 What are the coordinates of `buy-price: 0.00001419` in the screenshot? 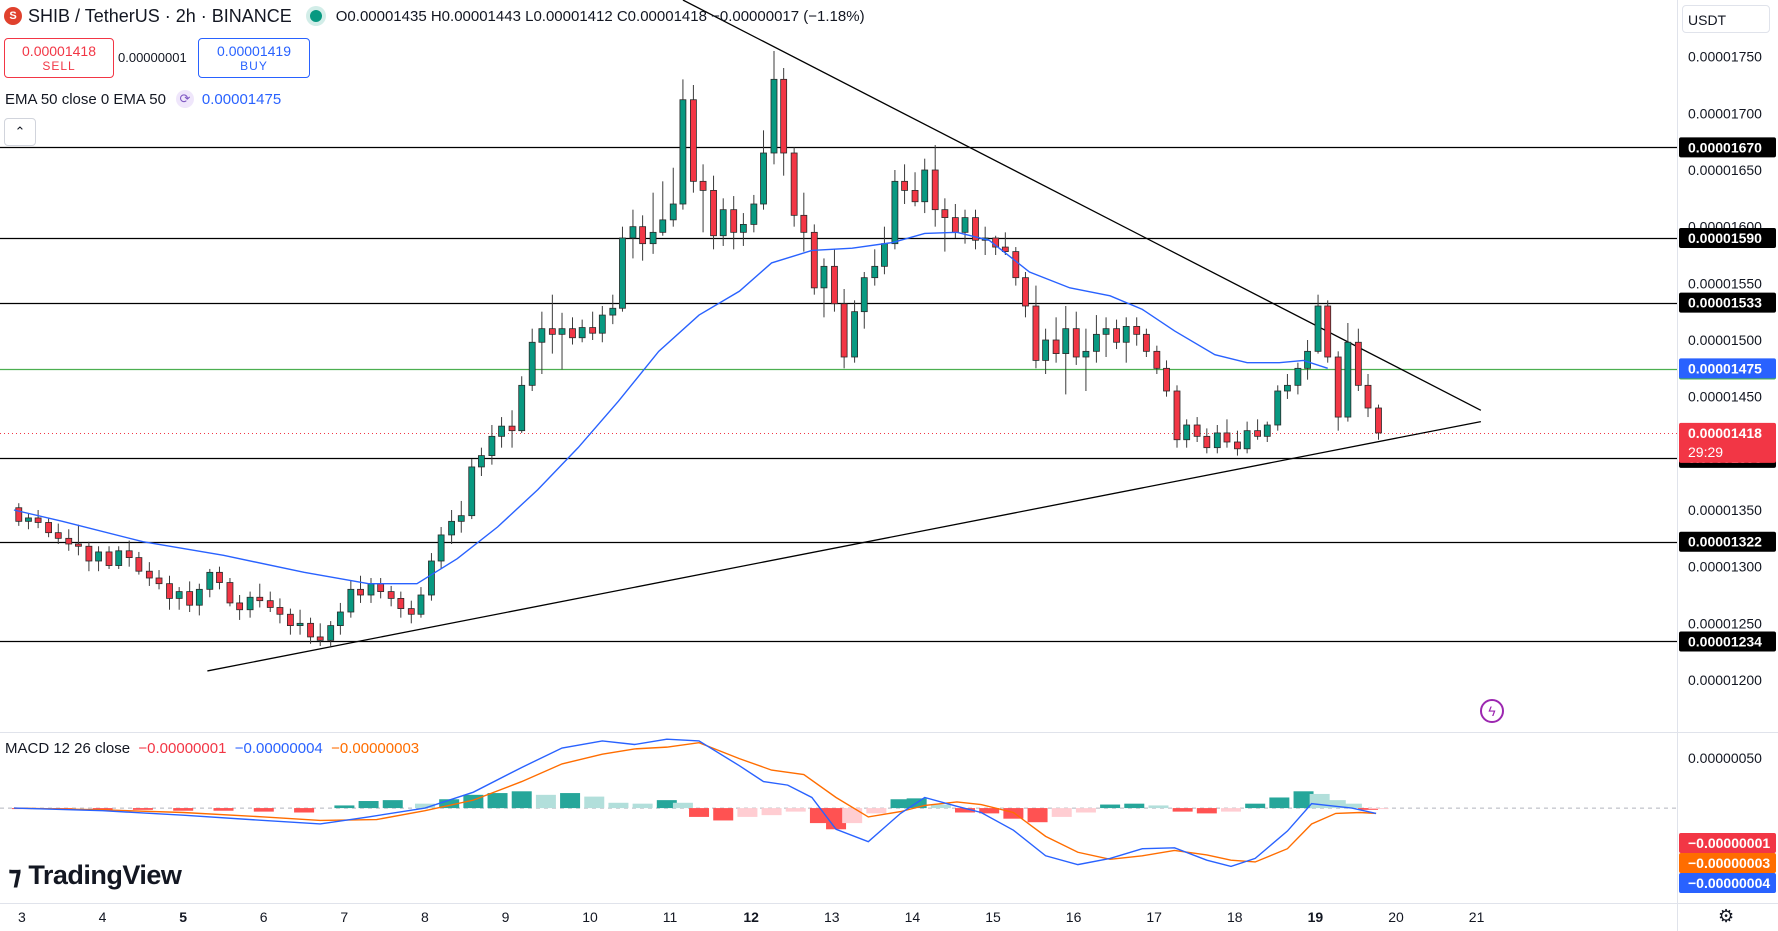 It's located at (254, 51).